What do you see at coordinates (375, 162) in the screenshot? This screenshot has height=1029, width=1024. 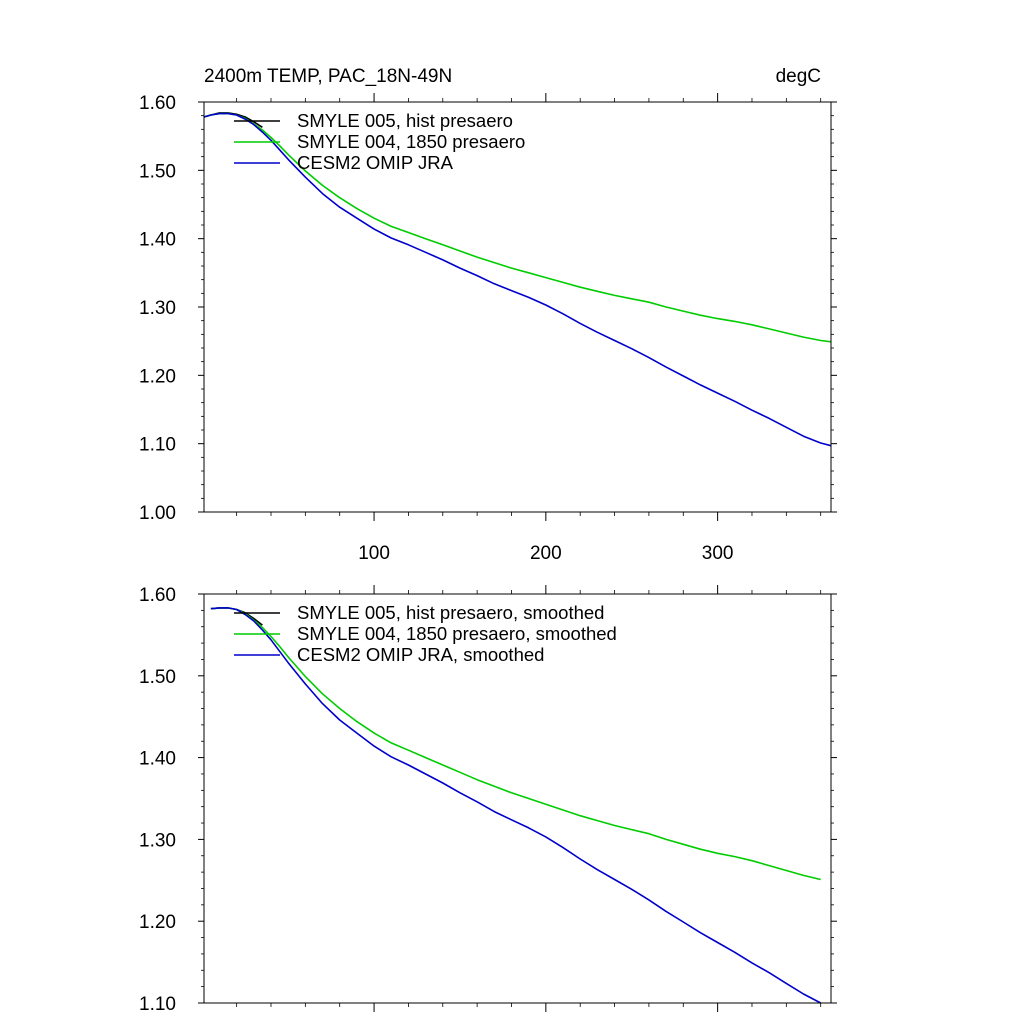 I see `chart-0-legend-label-2: CESM2 OMIP JRA` at bounding box center [375, 162].